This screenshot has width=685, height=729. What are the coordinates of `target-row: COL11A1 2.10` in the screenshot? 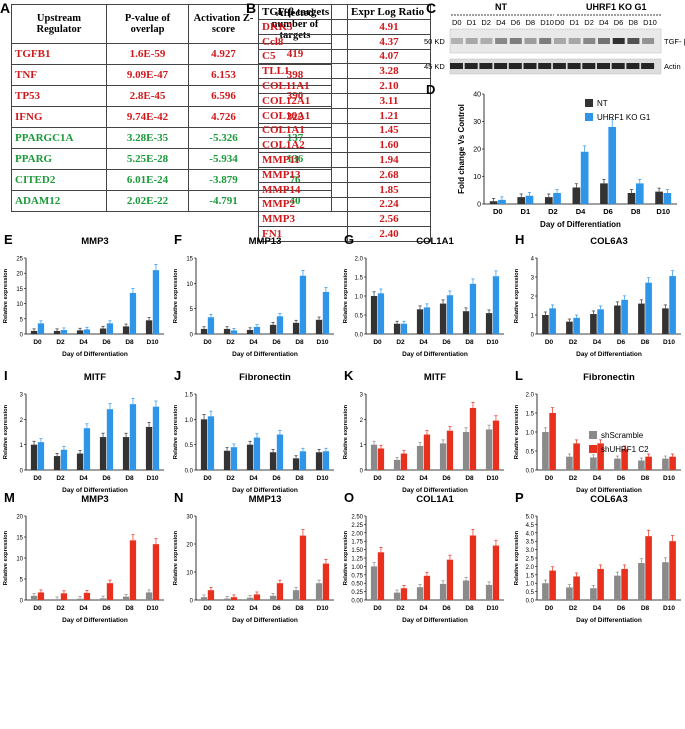 It's located at (344, 86).